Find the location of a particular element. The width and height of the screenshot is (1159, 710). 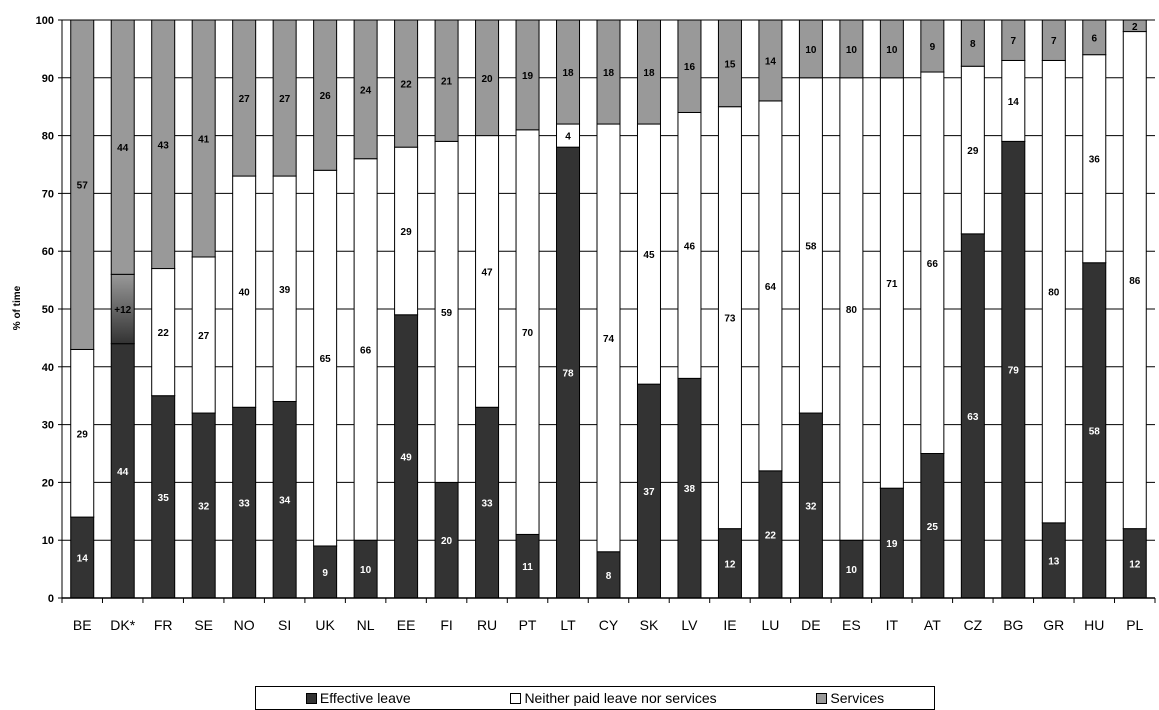

data-label: 24 is located at coordinates (366, 90).